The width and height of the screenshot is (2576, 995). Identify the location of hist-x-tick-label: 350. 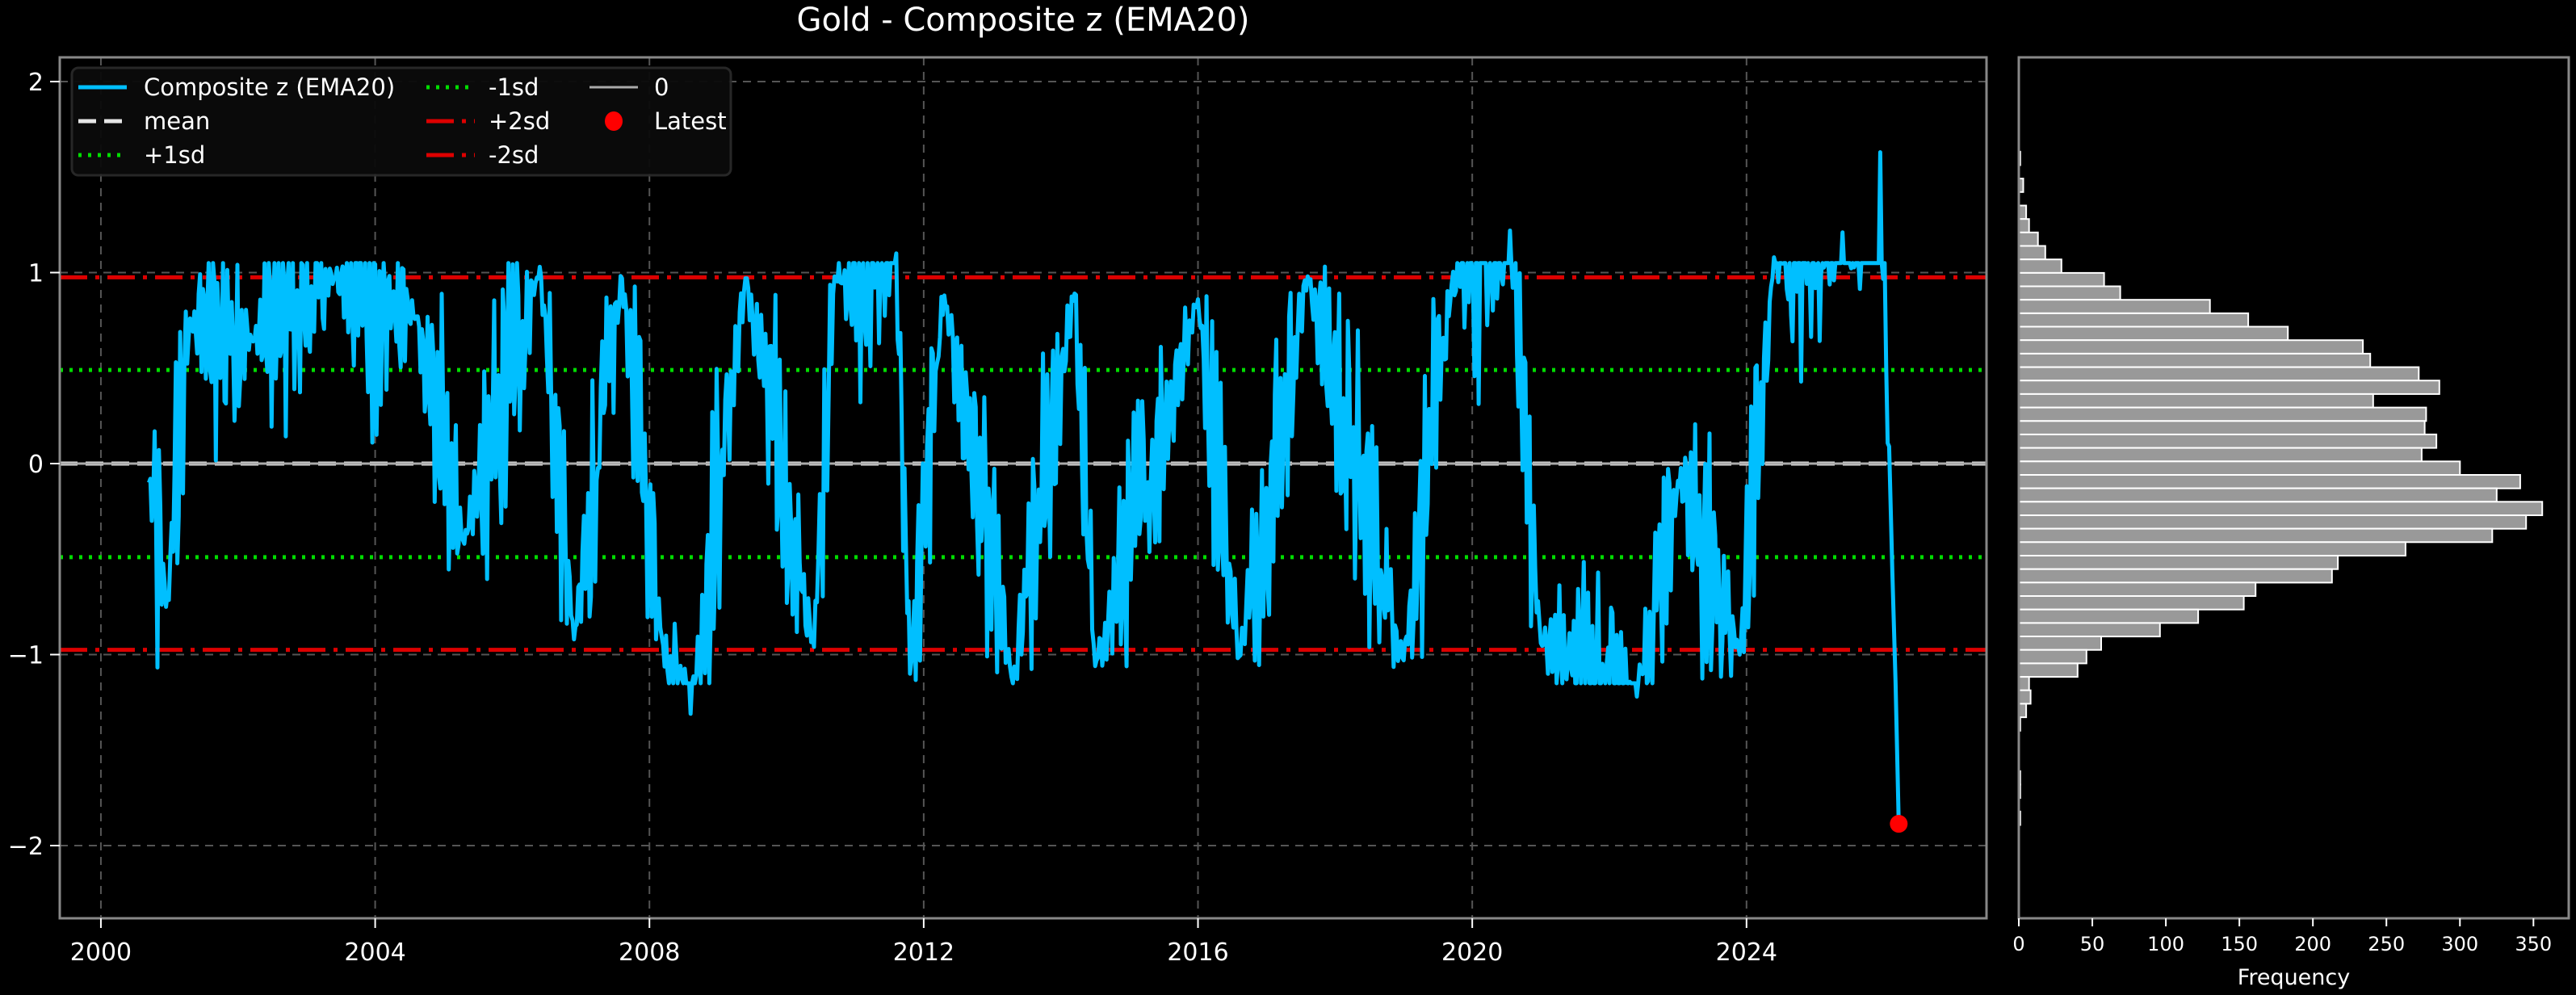
(2534, 944).